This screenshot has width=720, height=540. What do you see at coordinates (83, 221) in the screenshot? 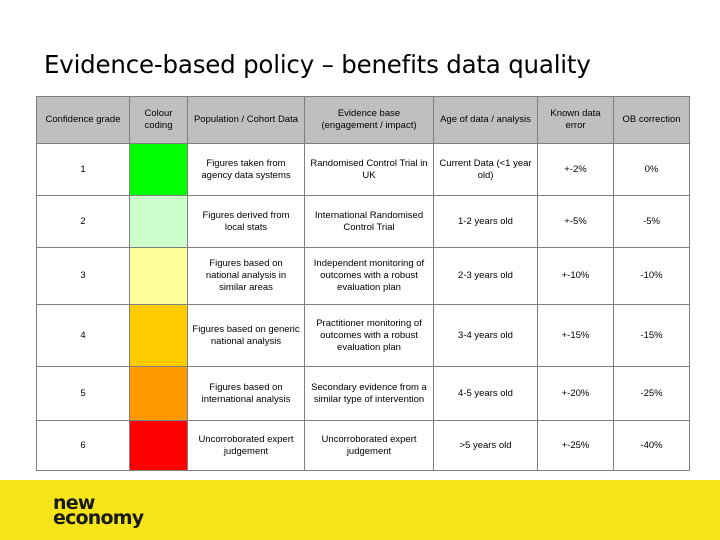
I see `grade-cell: 2` at bounding box center [83, 221].